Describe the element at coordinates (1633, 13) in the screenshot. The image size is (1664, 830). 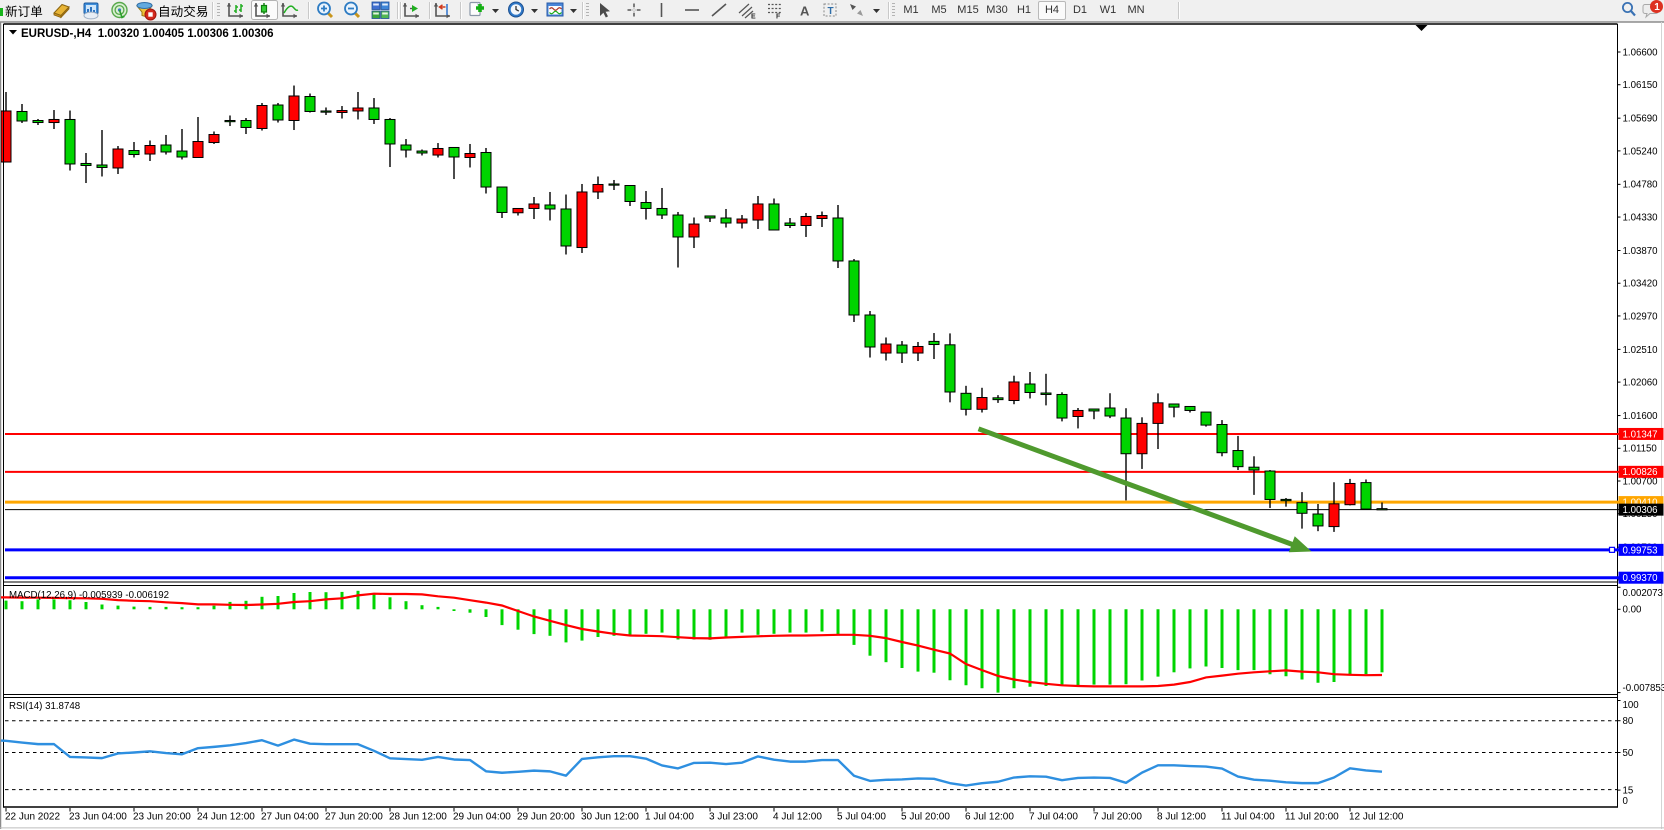
I see `search-icon-part` at that location.